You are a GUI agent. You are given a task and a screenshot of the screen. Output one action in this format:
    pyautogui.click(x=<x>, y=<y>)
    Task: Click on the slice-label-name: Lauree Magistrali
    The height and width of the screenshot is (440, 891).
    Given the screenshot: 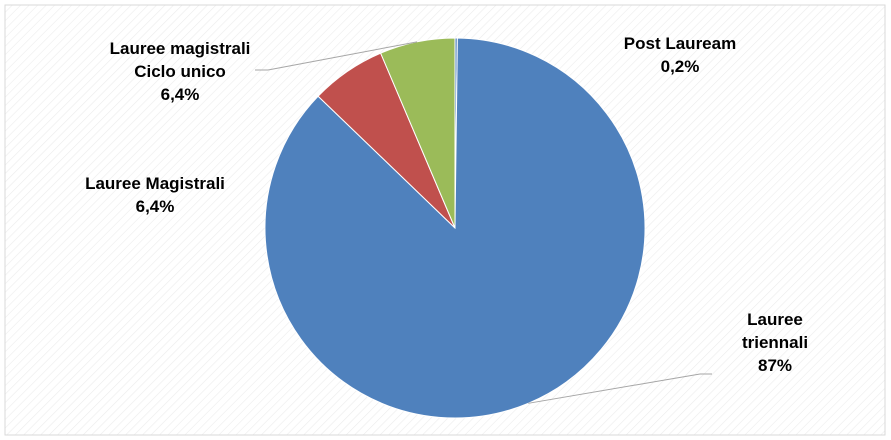 What is the action you would take?
    pyautogui.click(x=155, y=183)
    